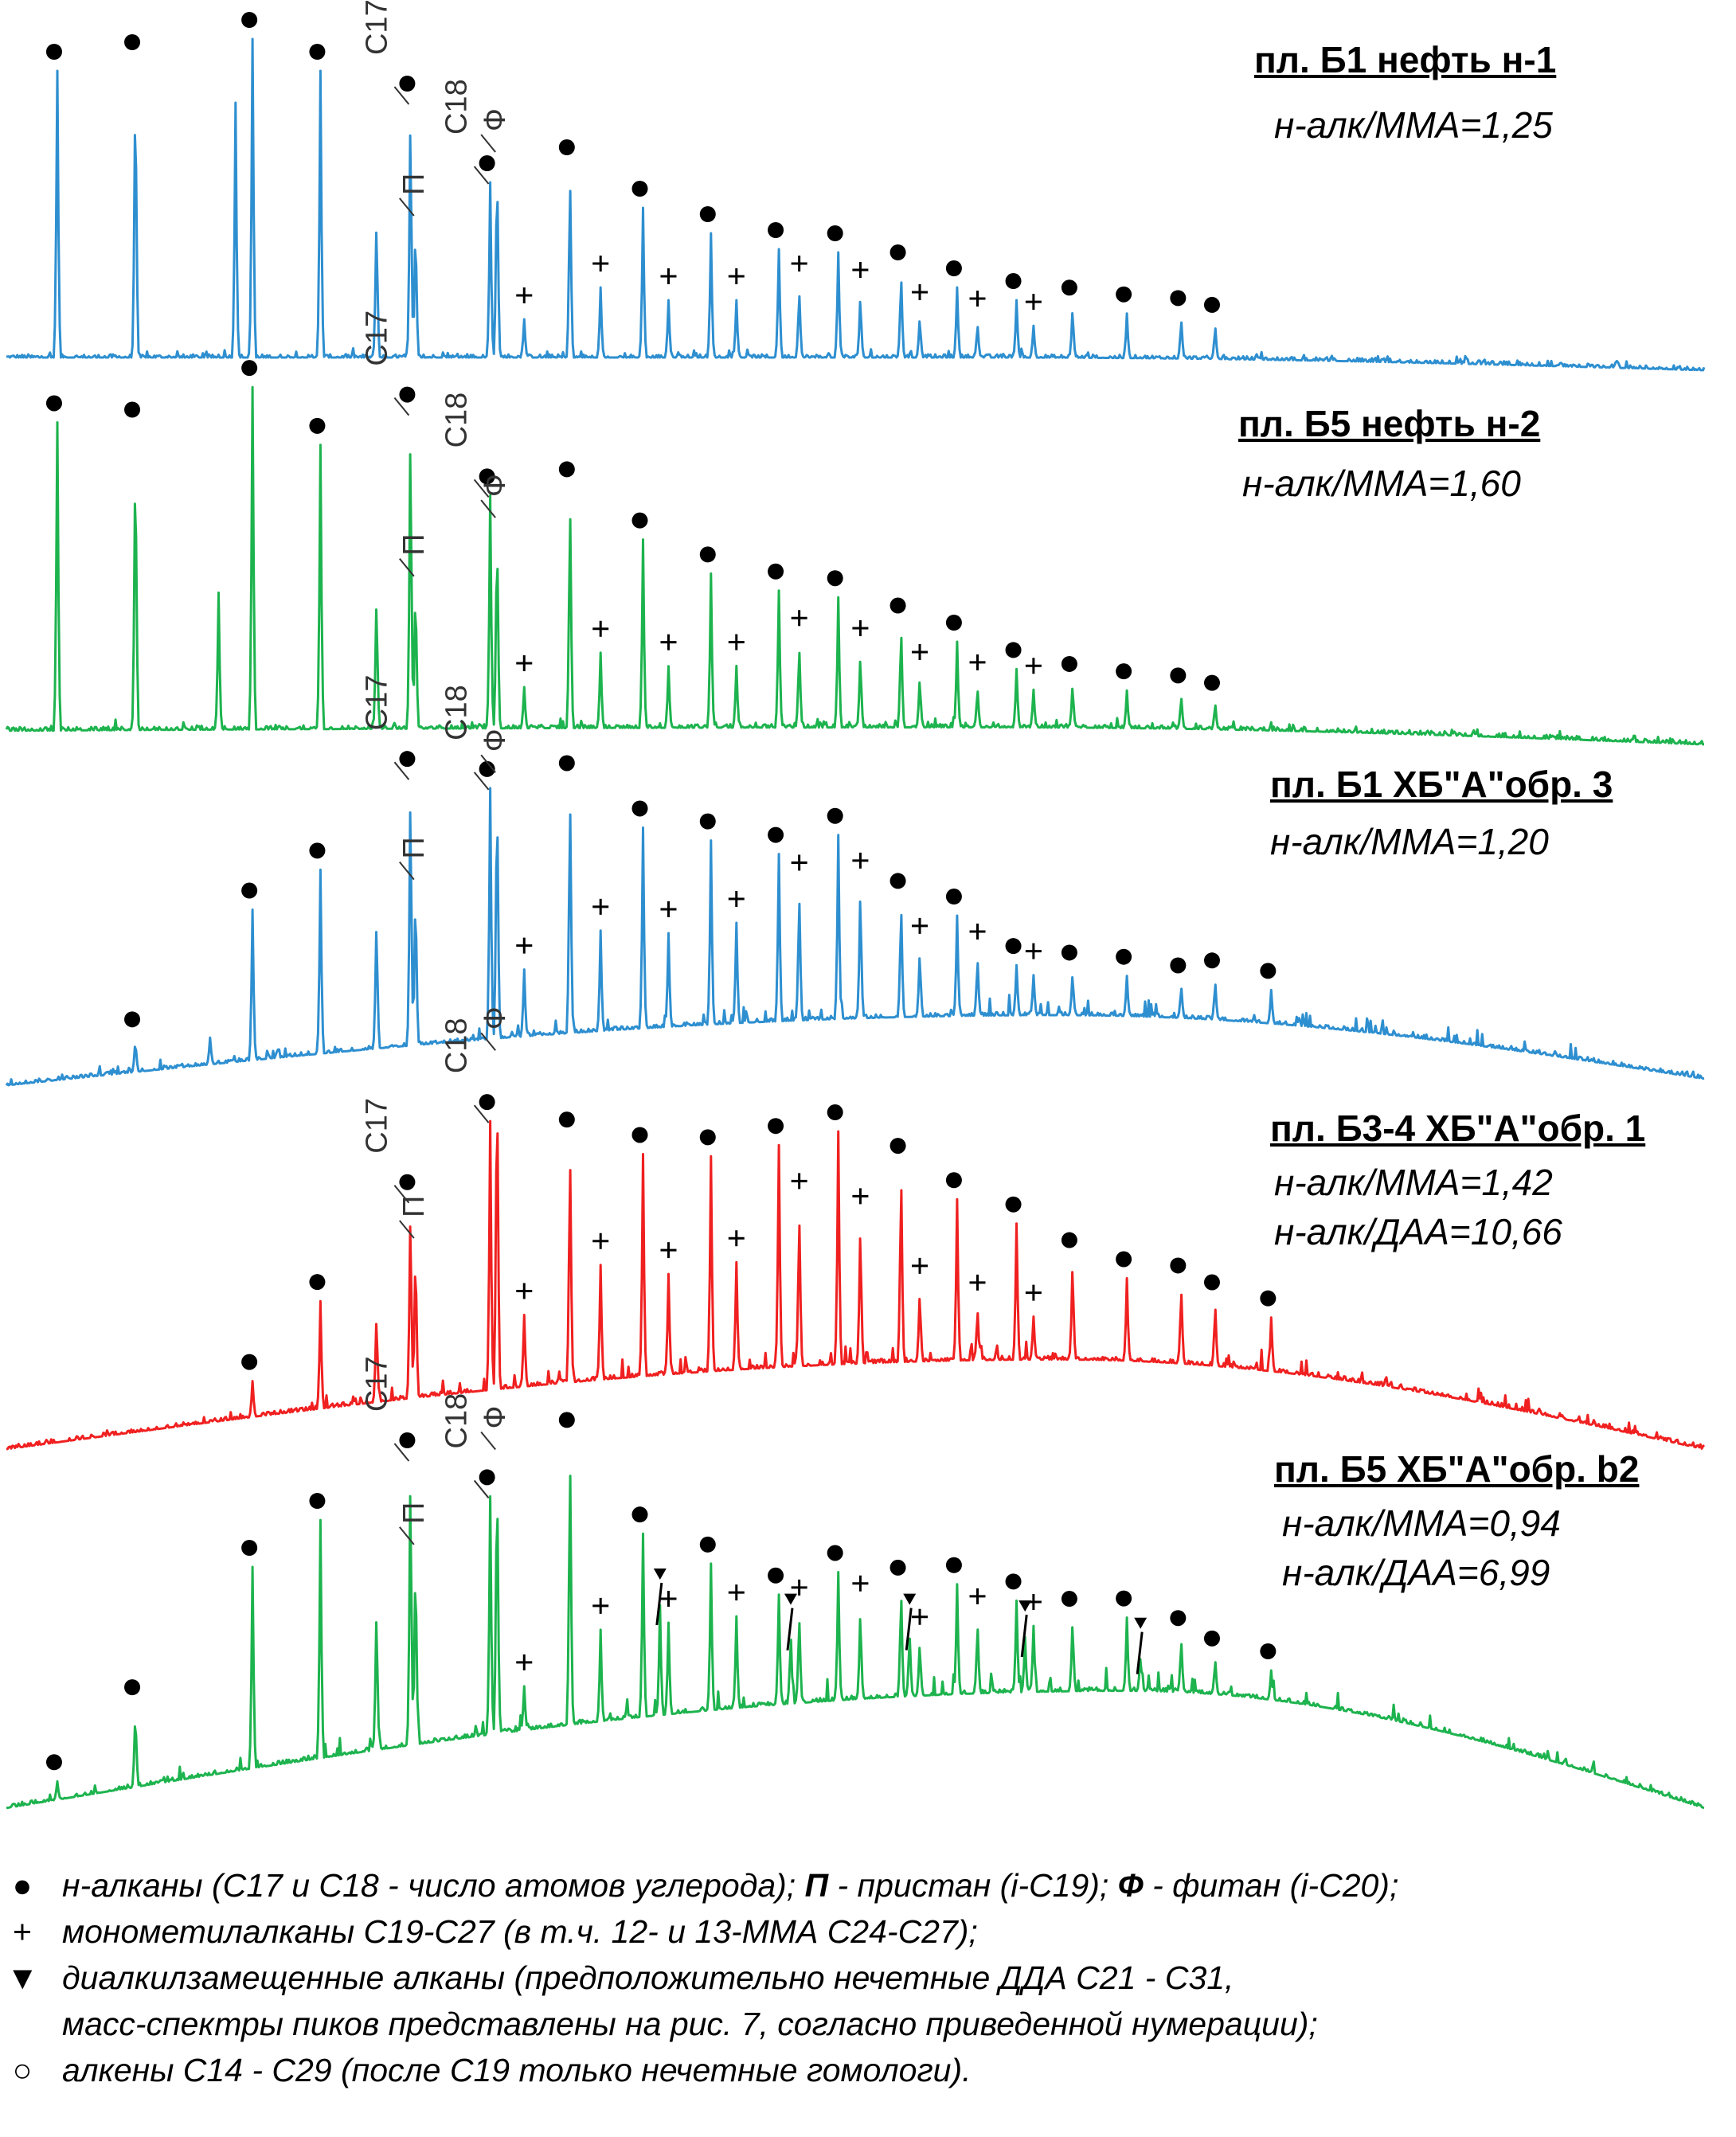  What do you see at coordinates (22, 1977) in the screenshot?
I see `down-triangle-icon: ▼` at bounding box center [22, 1977].